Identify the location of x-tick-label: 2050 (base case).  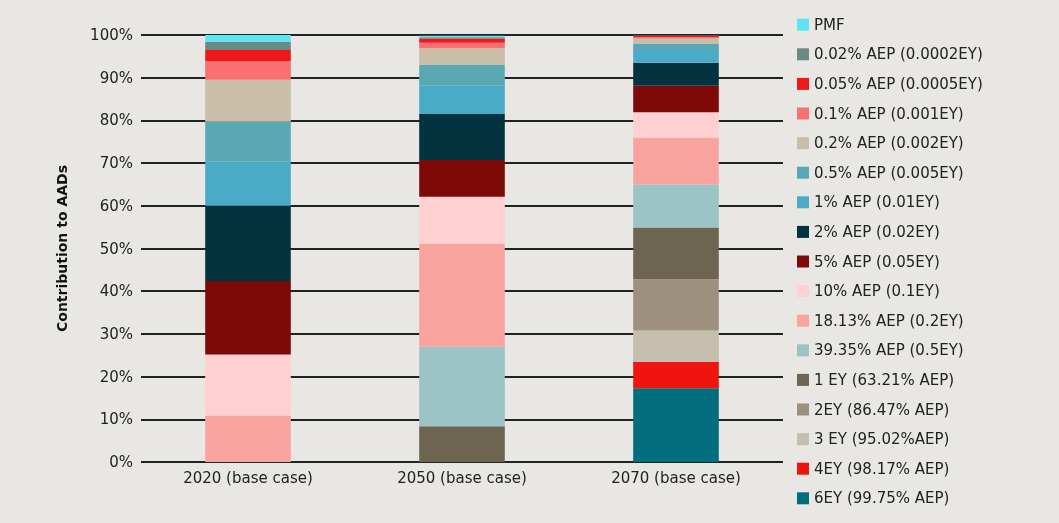
(462, 477).